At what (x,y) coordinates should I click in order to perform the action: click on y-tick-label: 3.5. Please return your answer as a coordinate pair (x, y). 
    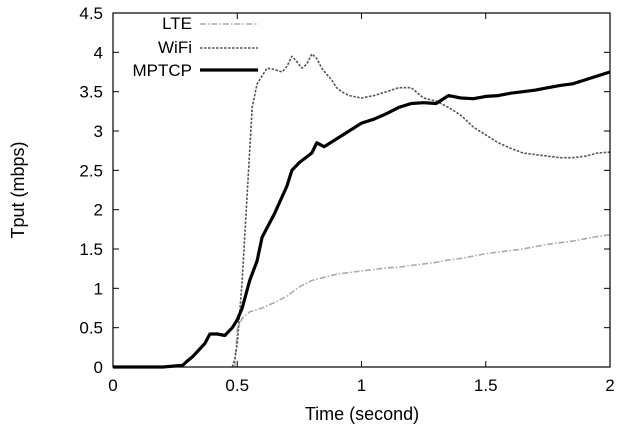
    Looking at the image, I should click on (91, 92).